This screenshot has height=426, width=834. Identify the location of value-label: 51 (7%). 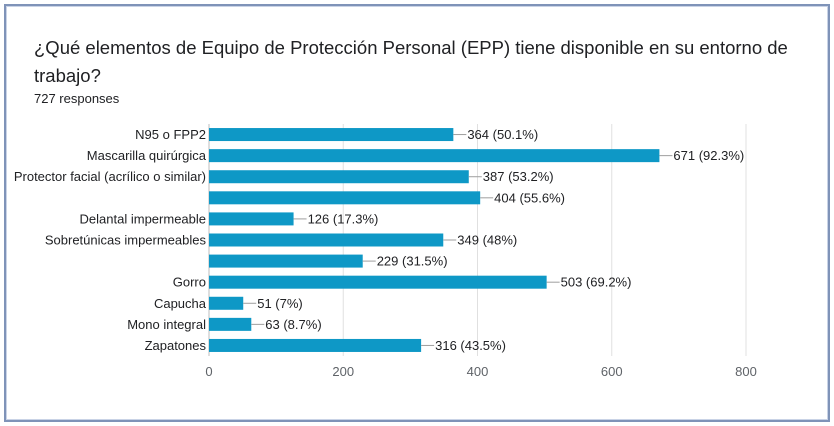
(280, 303).